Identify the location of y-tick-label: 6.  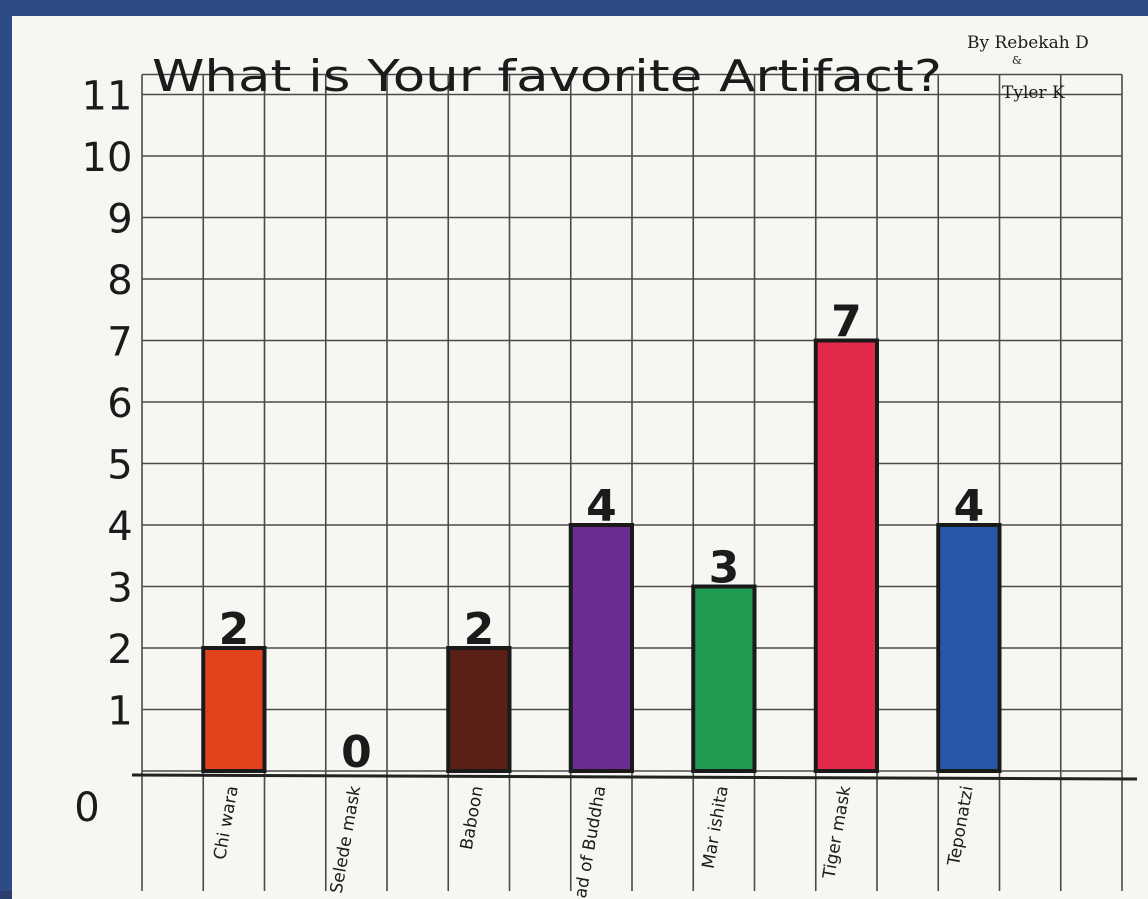
(119, 404).